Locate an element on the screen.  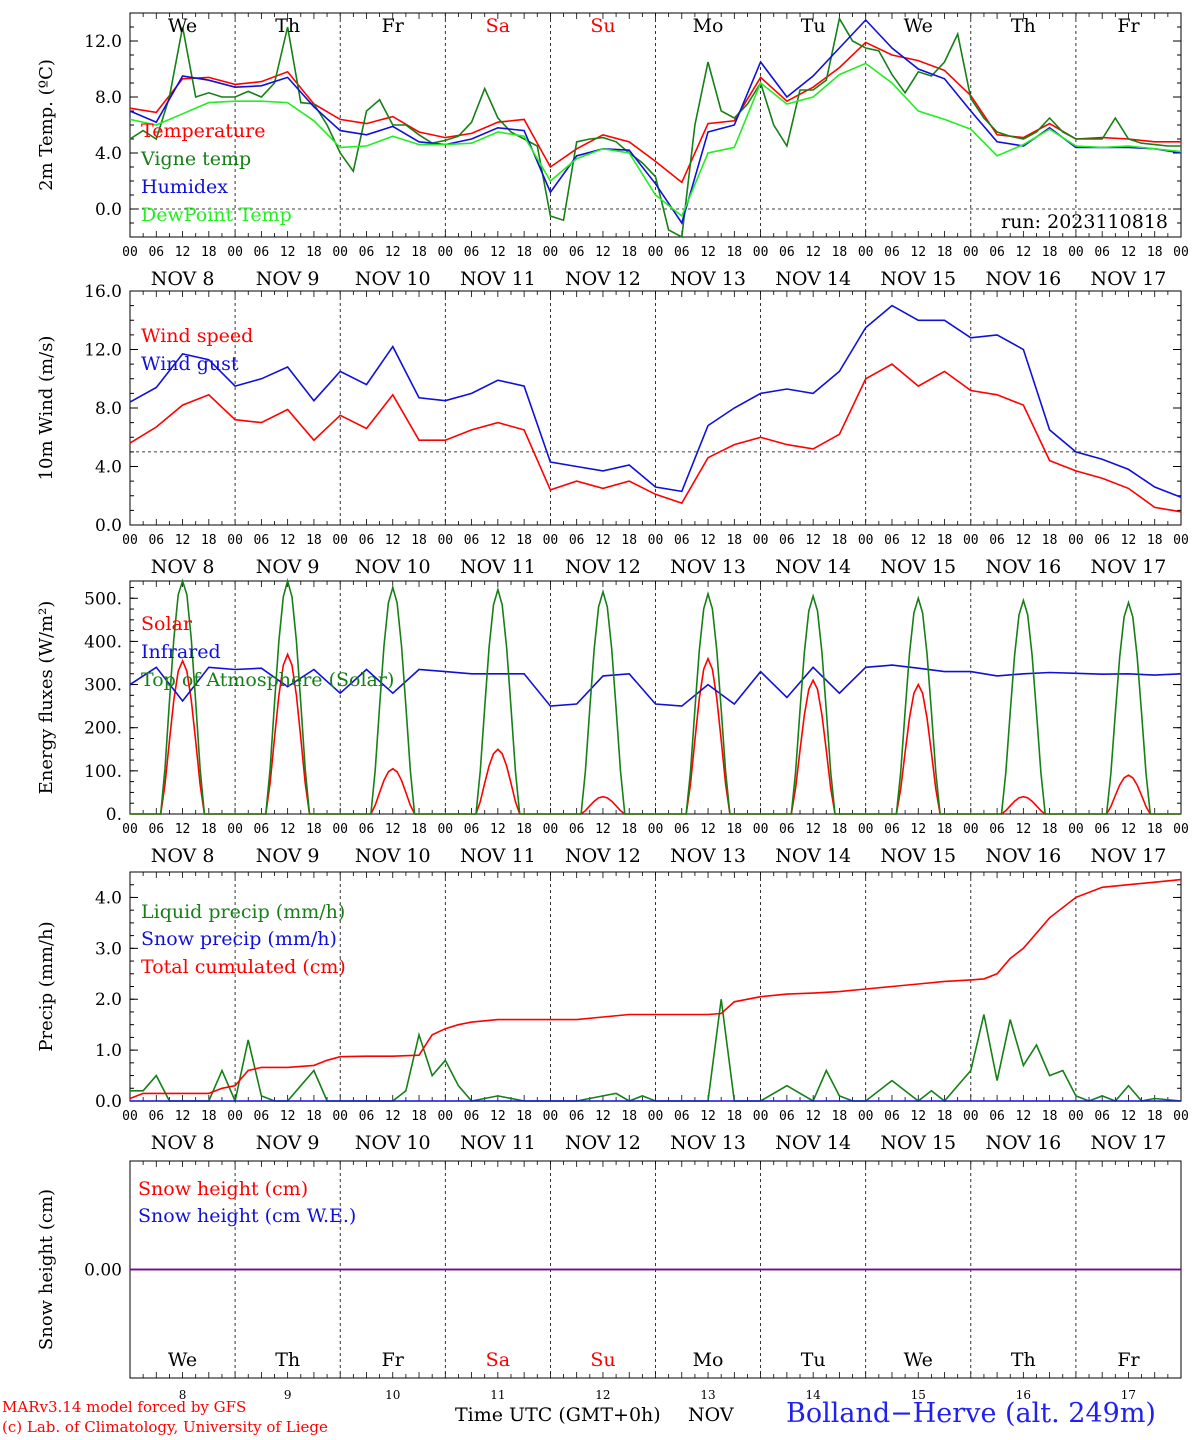
day-number-label: 10 is located at coordinates (392, 1395).